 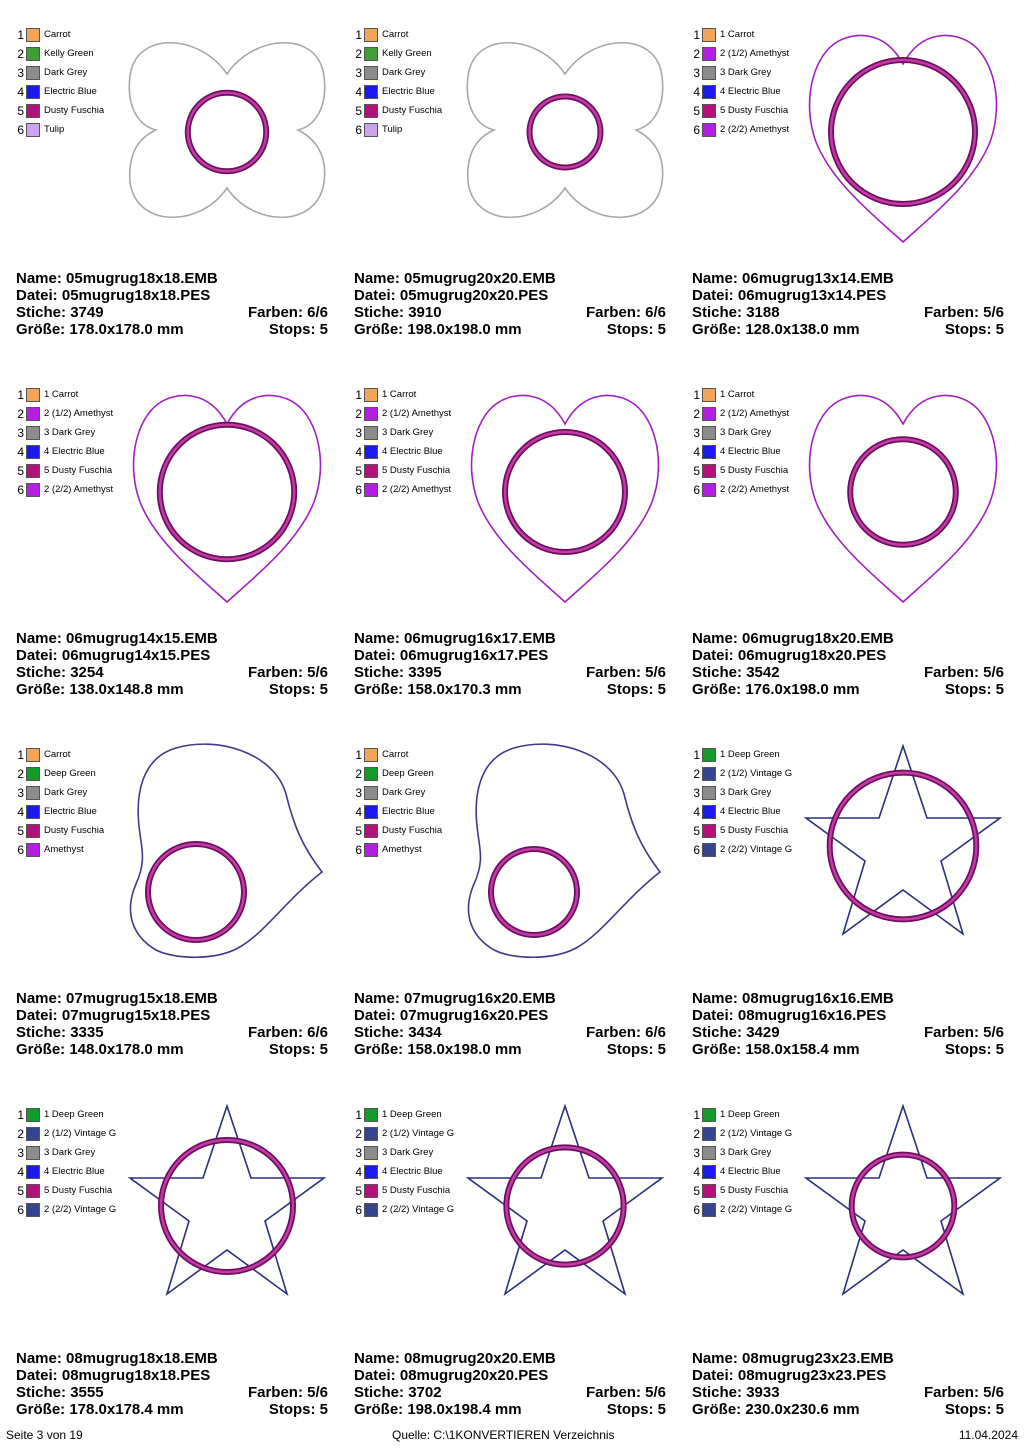 I want to click on color-count: 6/6, so click(x=317, y=1032).